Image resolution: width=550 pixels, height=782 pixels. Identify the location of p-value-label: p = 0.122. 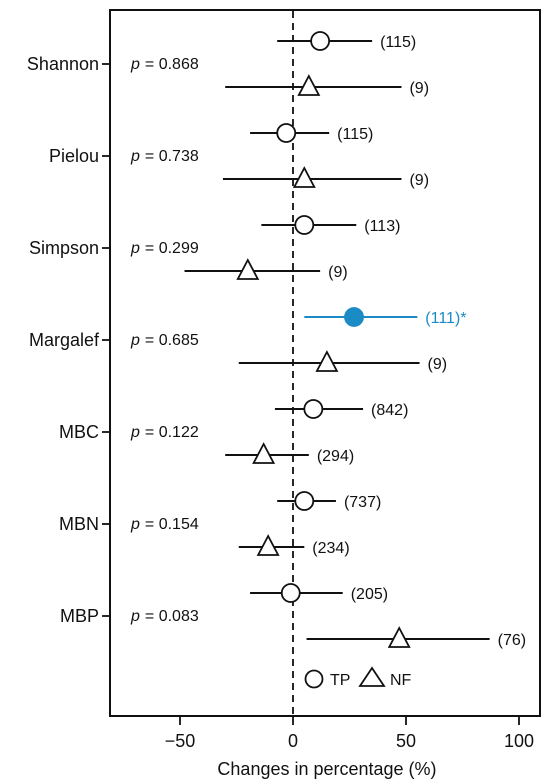
(164, 432).